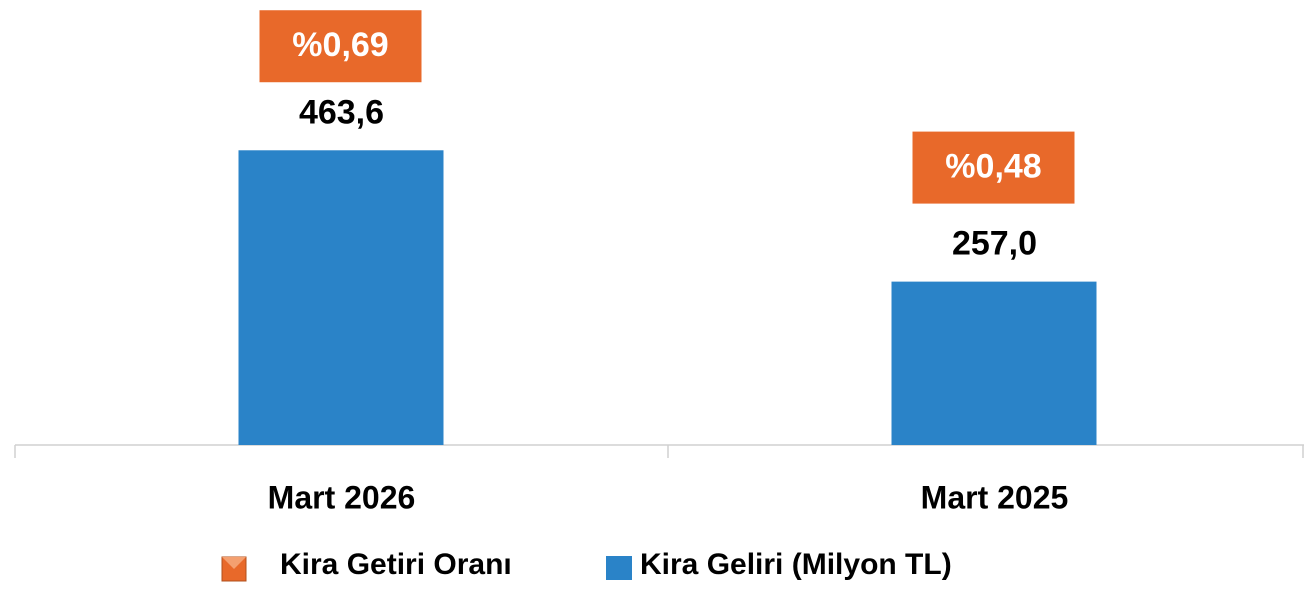  I want to click on value-label: 257,0, so click(994, 244).